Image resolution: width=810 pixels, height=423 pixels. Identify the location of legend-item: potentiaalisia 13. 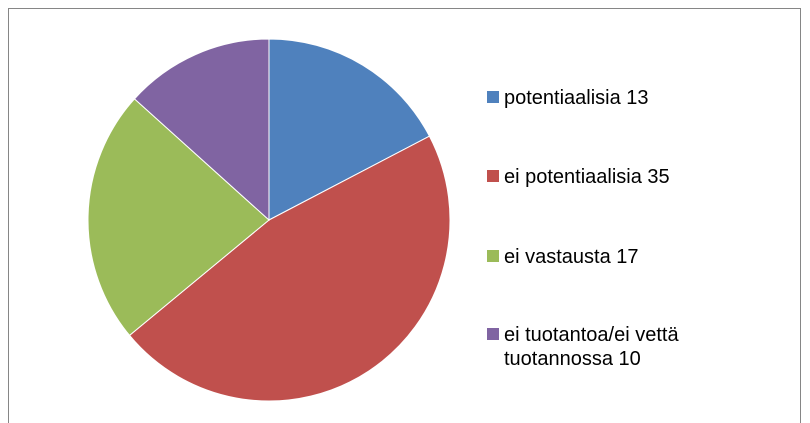
(610, 98).